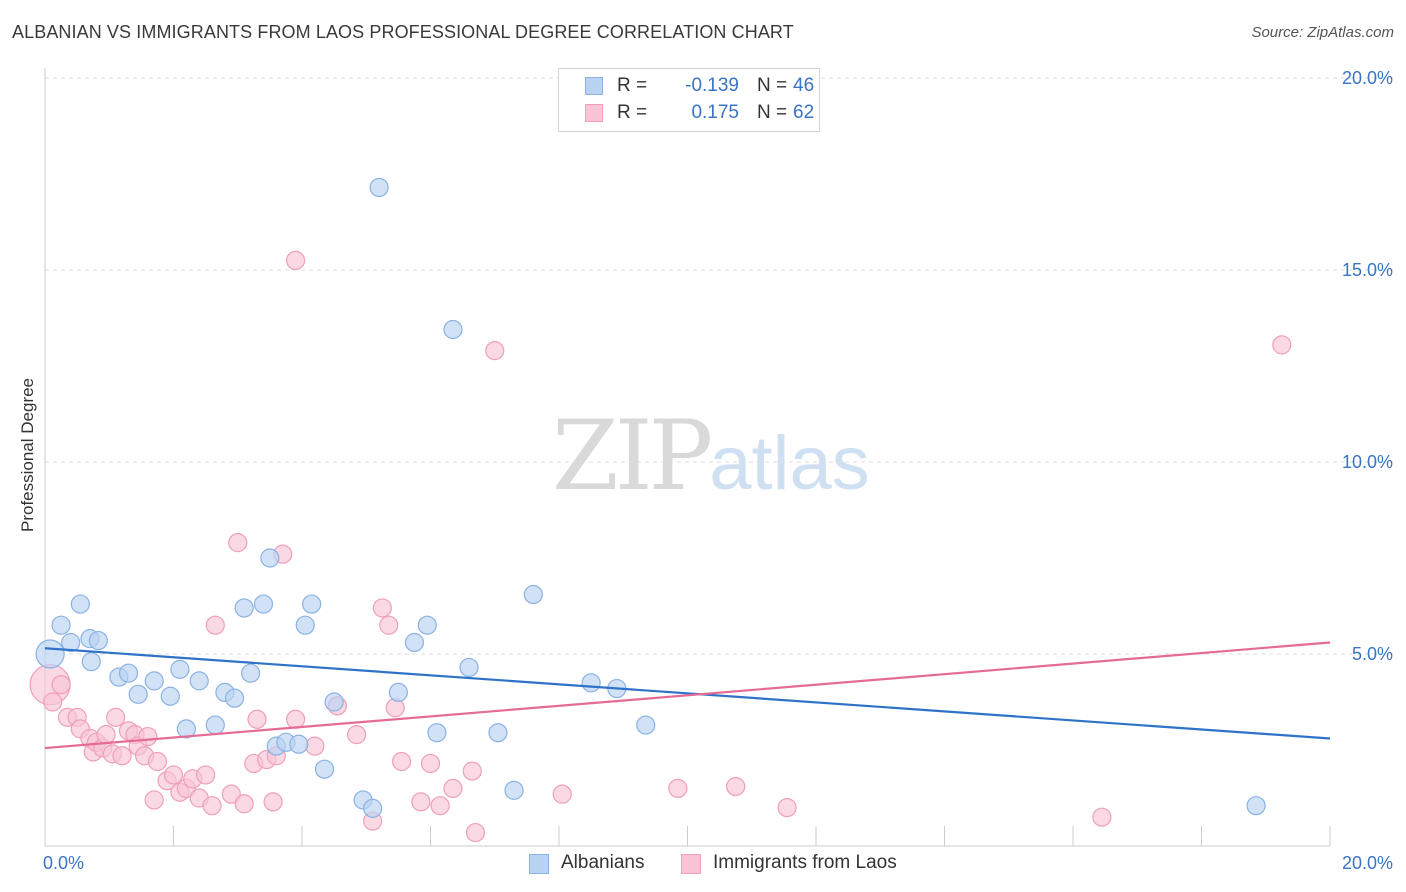 This screenshot has height=892, width=1406. I want to click on laos-trend-line, so click(687, 695).